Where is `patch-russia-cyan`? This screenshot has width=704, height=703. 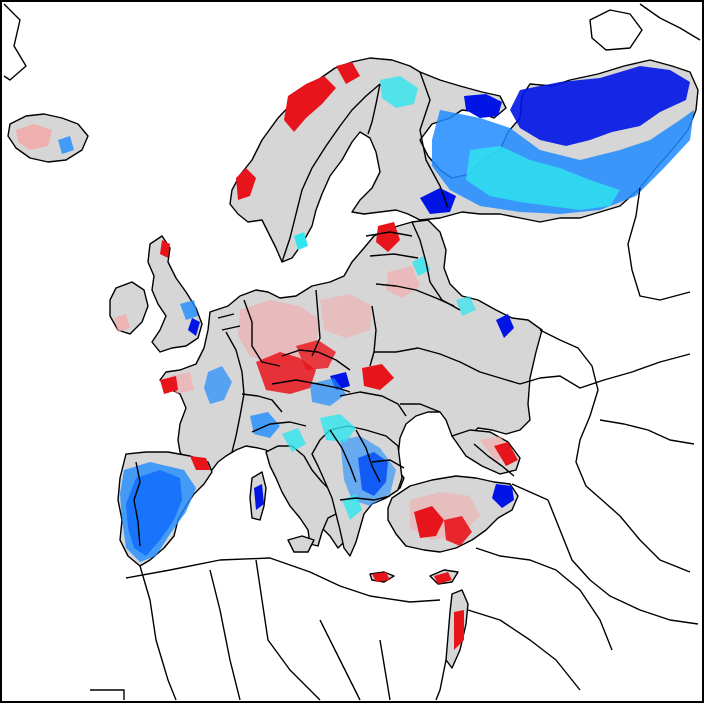 patch-russia-cyan is located at coordinates (543, 178).